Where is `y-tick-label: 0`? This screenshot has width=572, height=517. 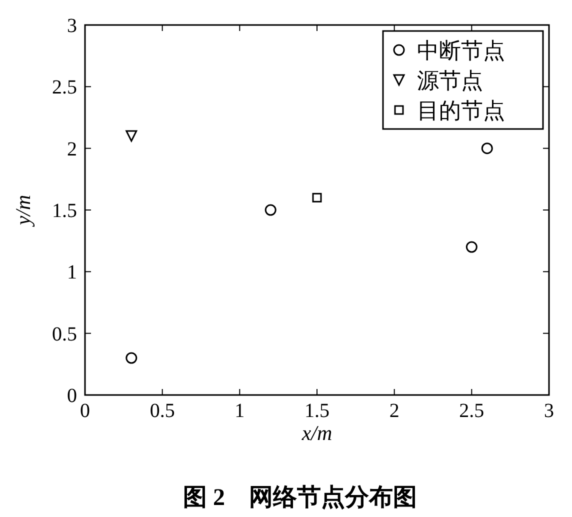
y-tick-label: 0 is located at coordinates (72, 396).